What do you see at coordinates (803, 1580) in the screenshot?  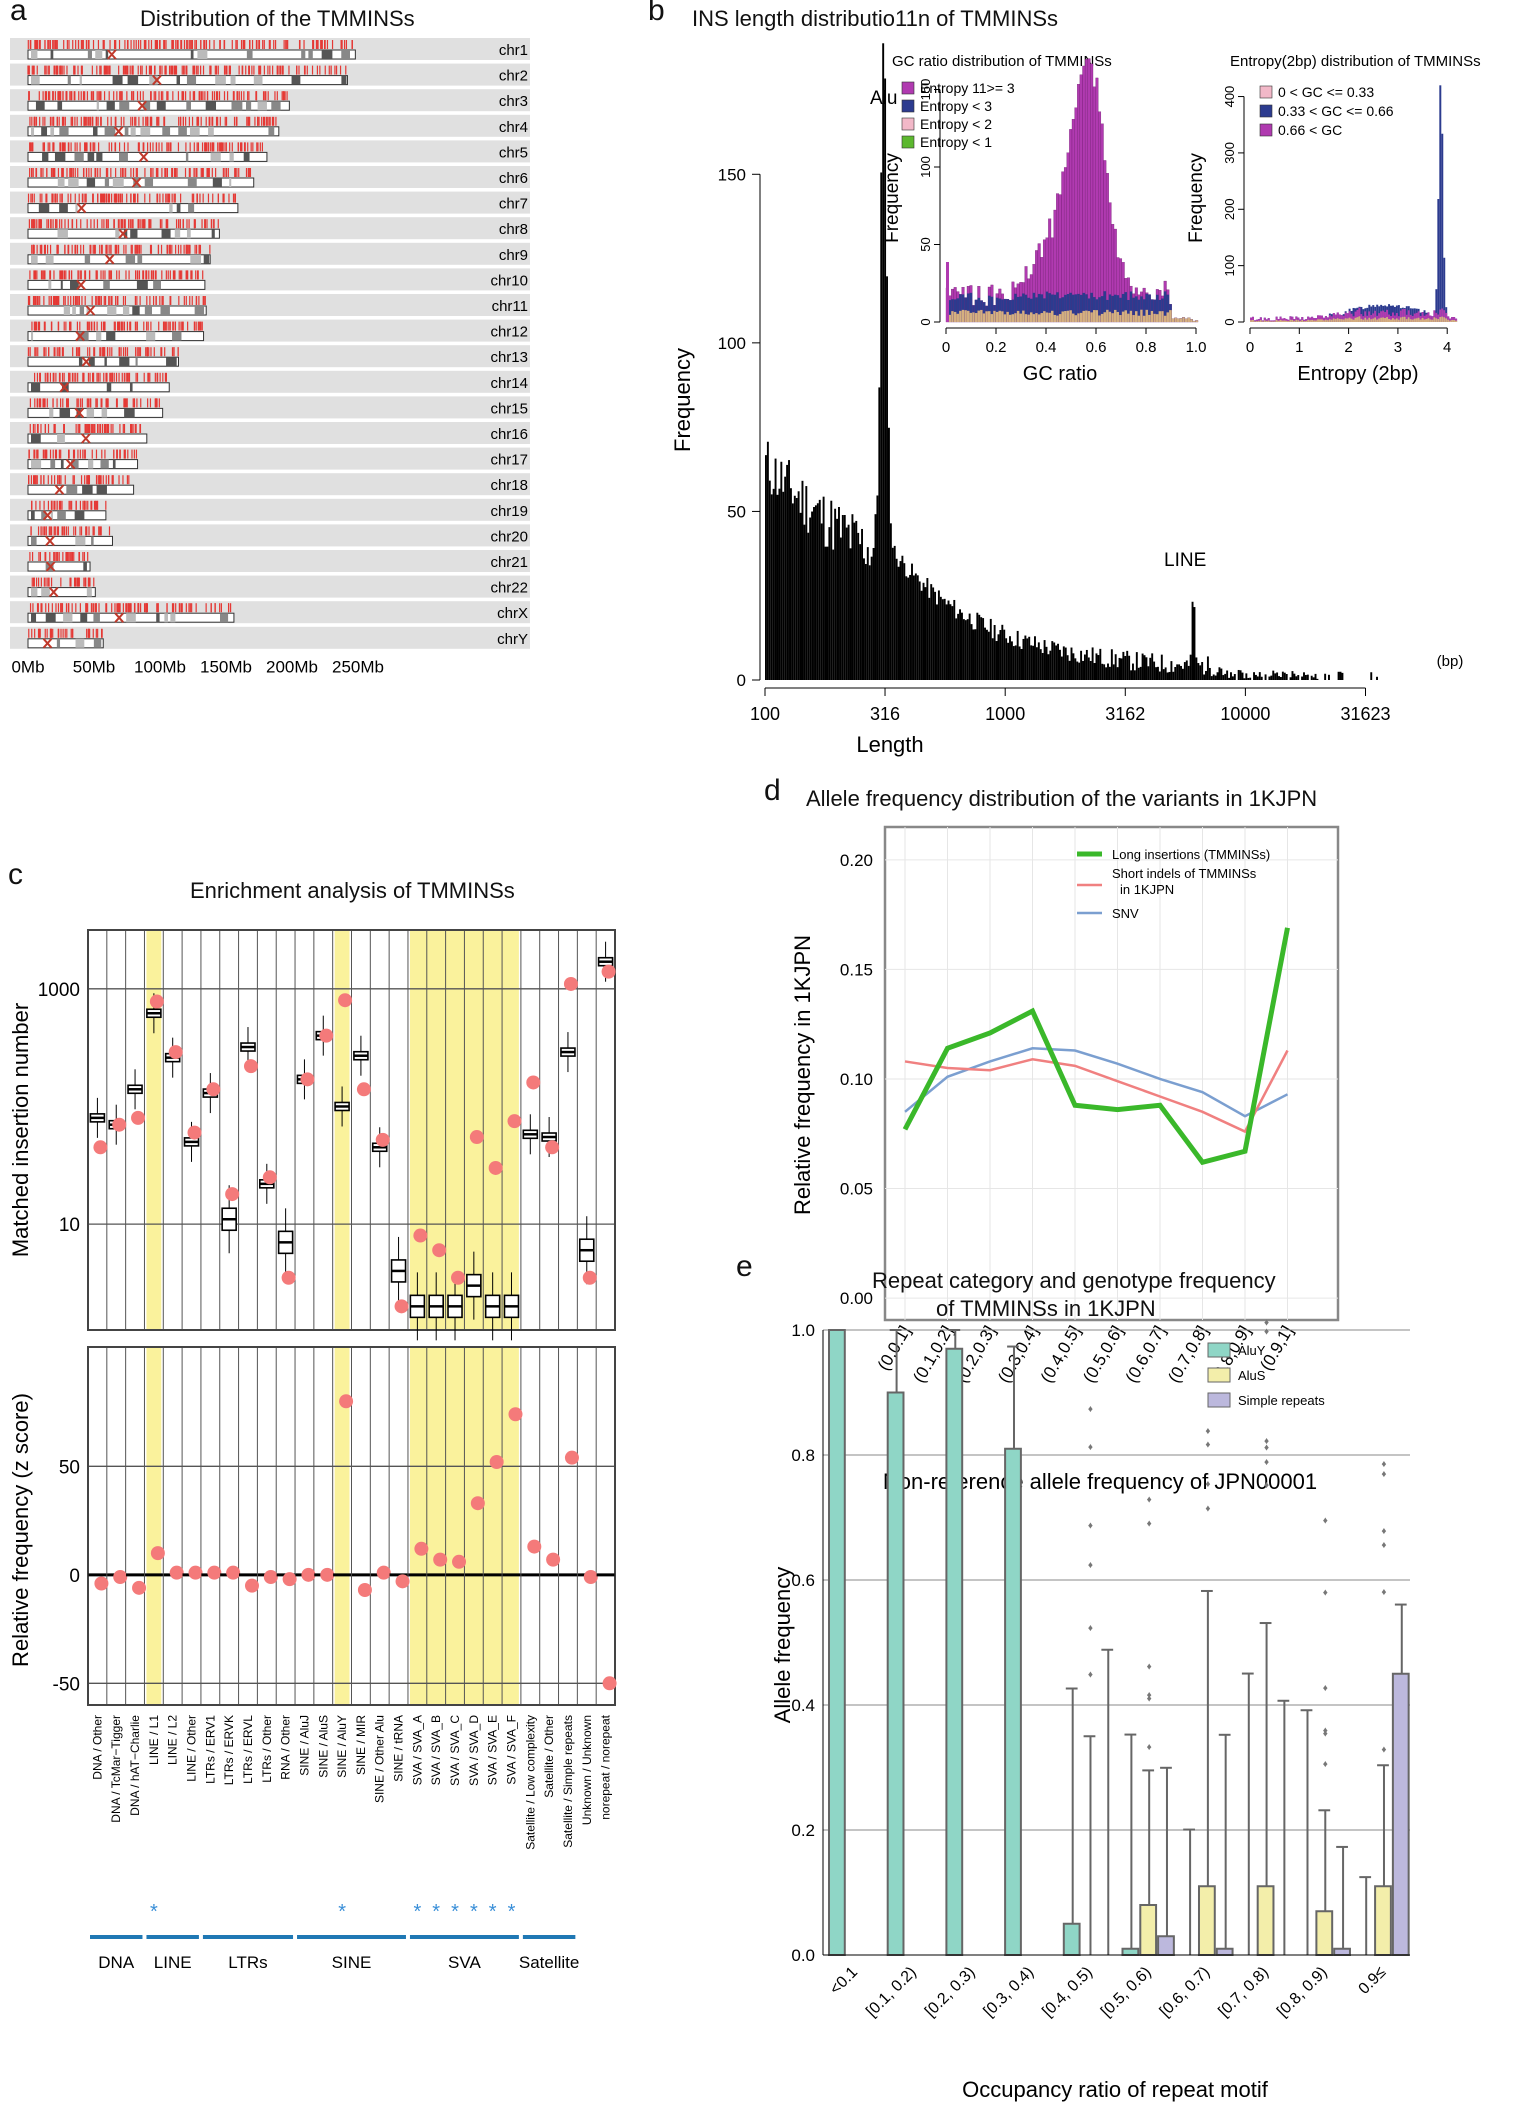 I see `y-tick-label: 0.6` at bounding box center [803, 1580].